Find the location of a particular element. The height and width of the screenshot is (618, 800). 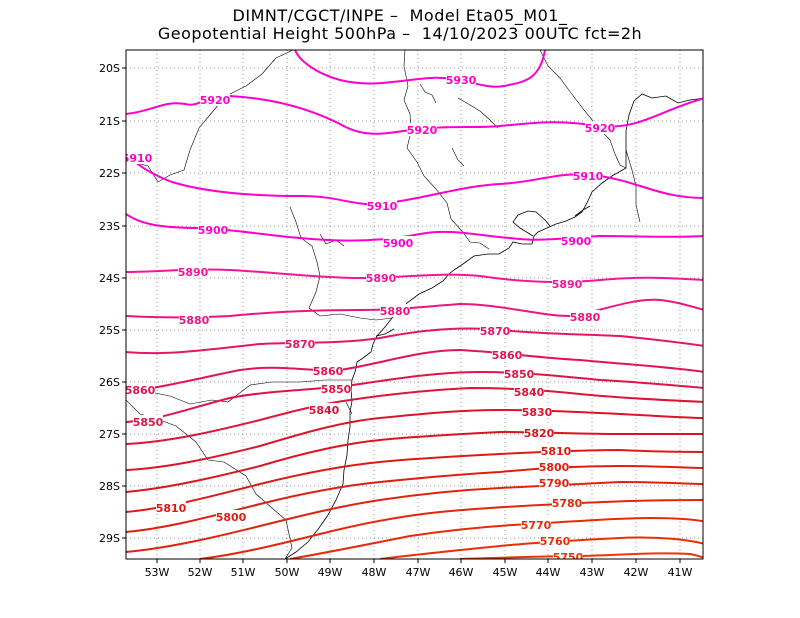

contour-label: 5890 is located at coordinates (381, 278).